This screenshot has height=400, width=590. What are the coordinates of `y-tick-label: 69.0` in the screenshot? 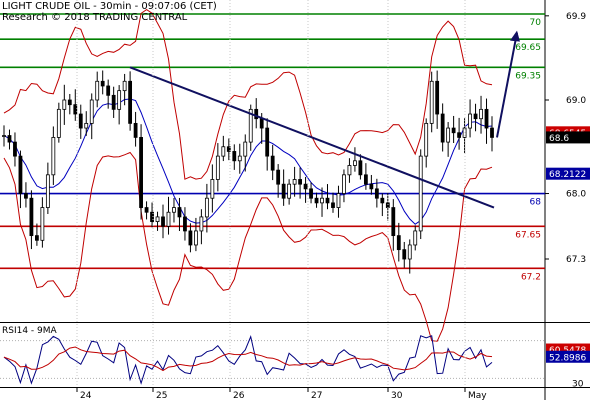 It's located at (576, 101).